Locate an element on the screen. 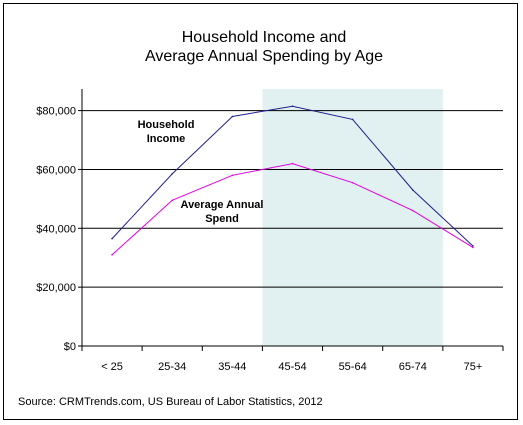 The height and width of the screenshot is (425, 523). series-label-2: Spend is located at coordinates (222, 219).